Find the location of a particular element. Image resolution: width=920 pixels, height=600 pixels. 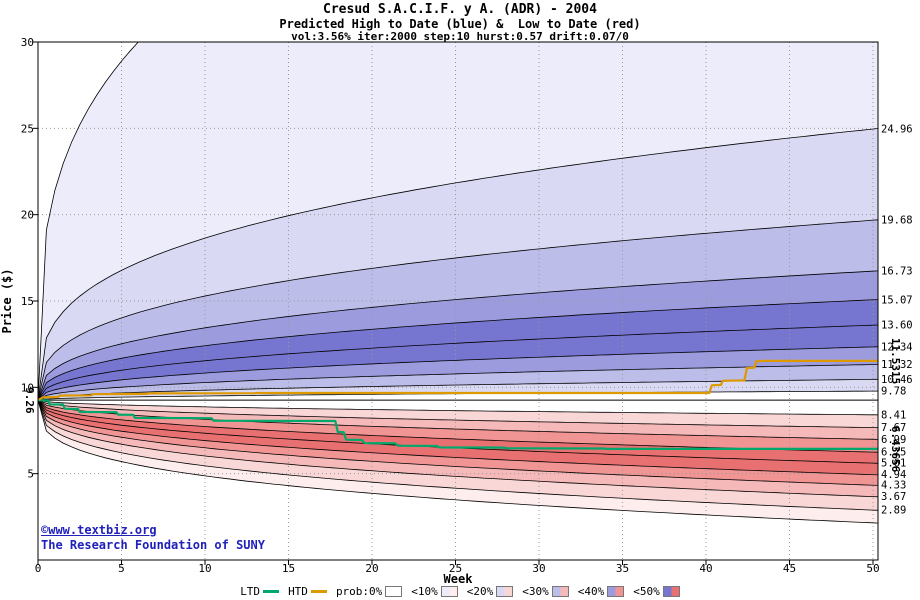

legend-ltd: LTD is located at coordinates (260, 591).